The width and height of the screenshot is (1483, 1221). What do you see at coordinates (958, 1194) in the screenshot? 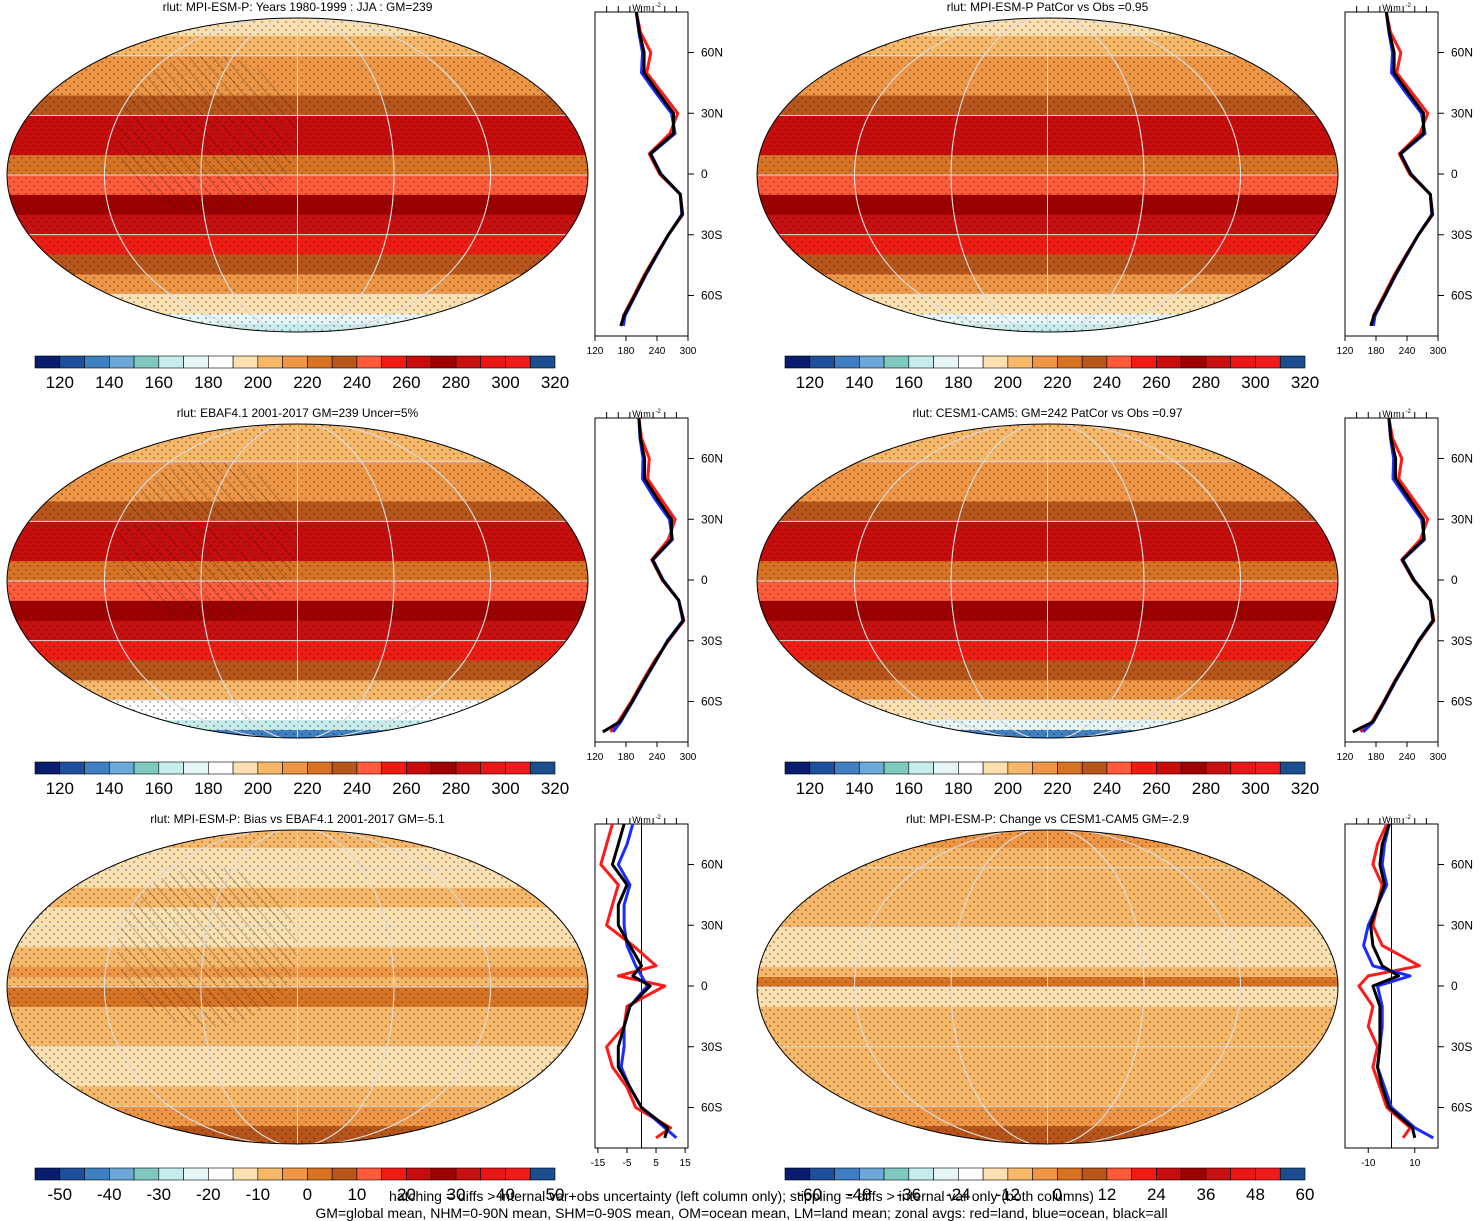
I see `colorbar-tick-label: -24` at bounding box center [958, 1194].